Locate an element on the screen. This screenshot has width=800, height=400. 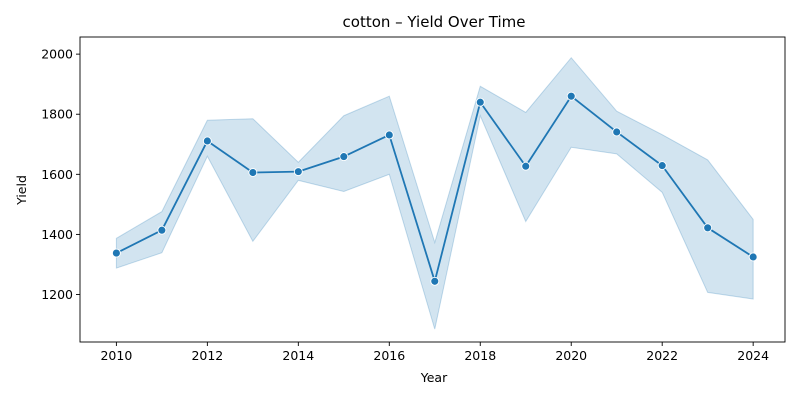
y-axis-label: Yield is located at coordinates (21, 190).